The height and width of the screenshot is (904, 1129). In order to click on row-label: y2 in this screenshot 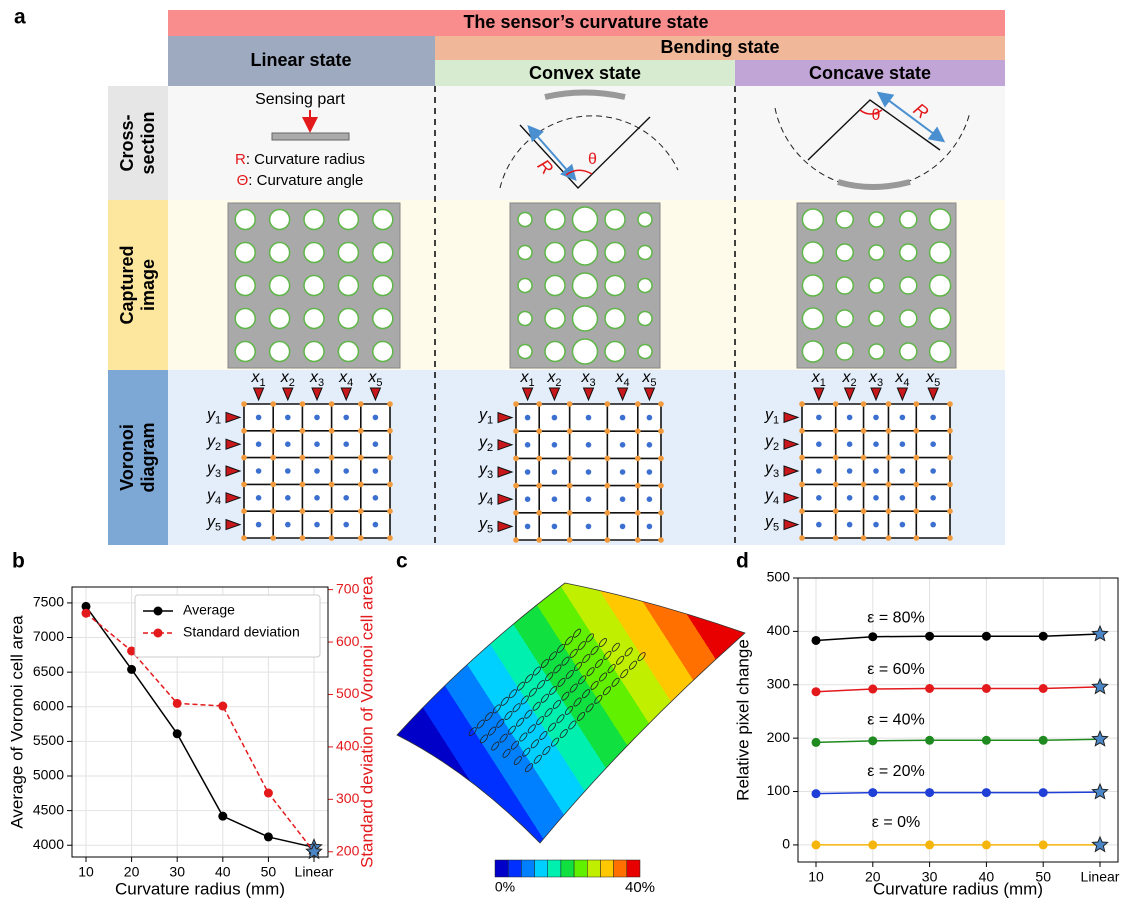, I will do `click(485, 444)`.